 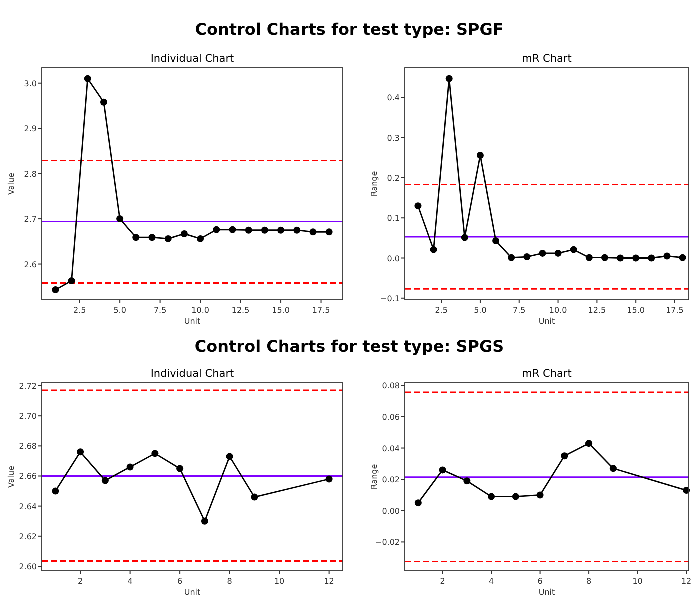 I want to click on y-tick-label: 2.64, so click(x=28, y=507).